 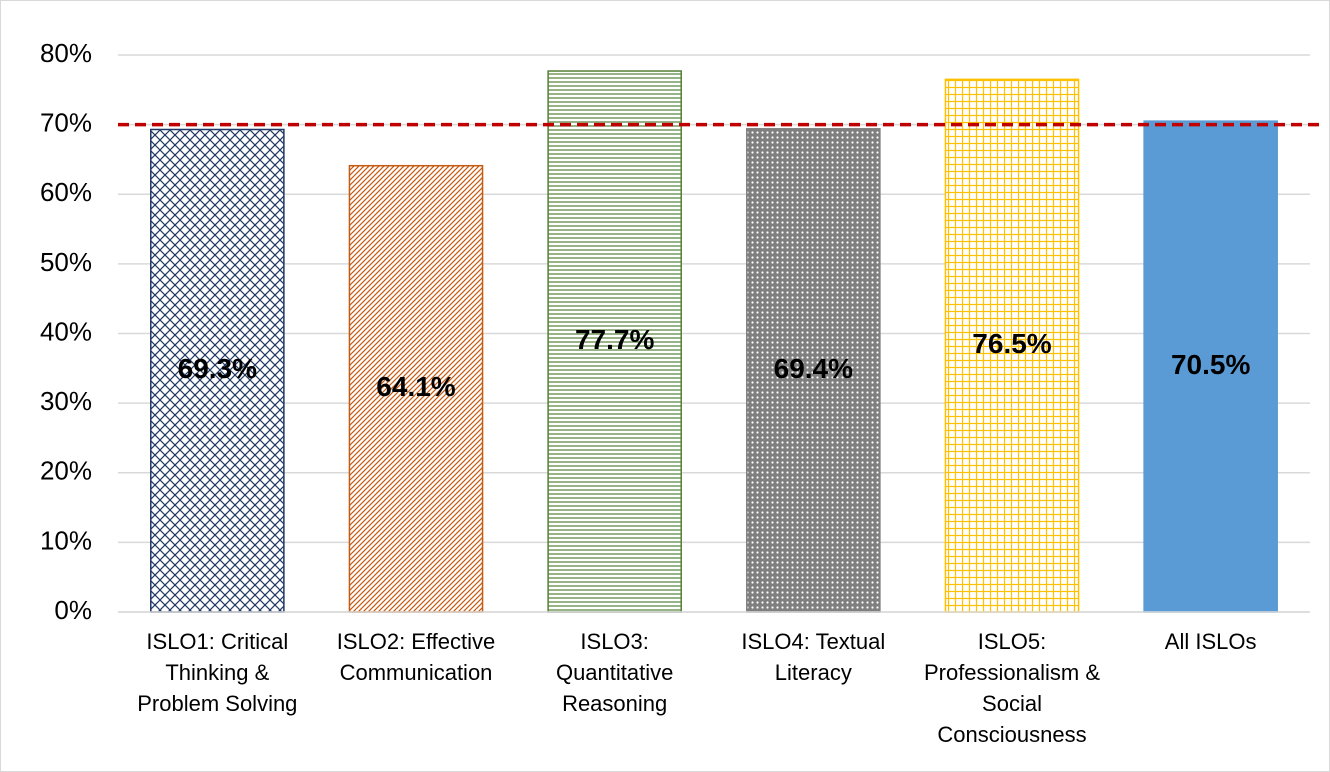 What do you see at coordinates (66, 331) in the screenshot?
I see `y-tick-label: 40%` at bounding box center [66, 331].